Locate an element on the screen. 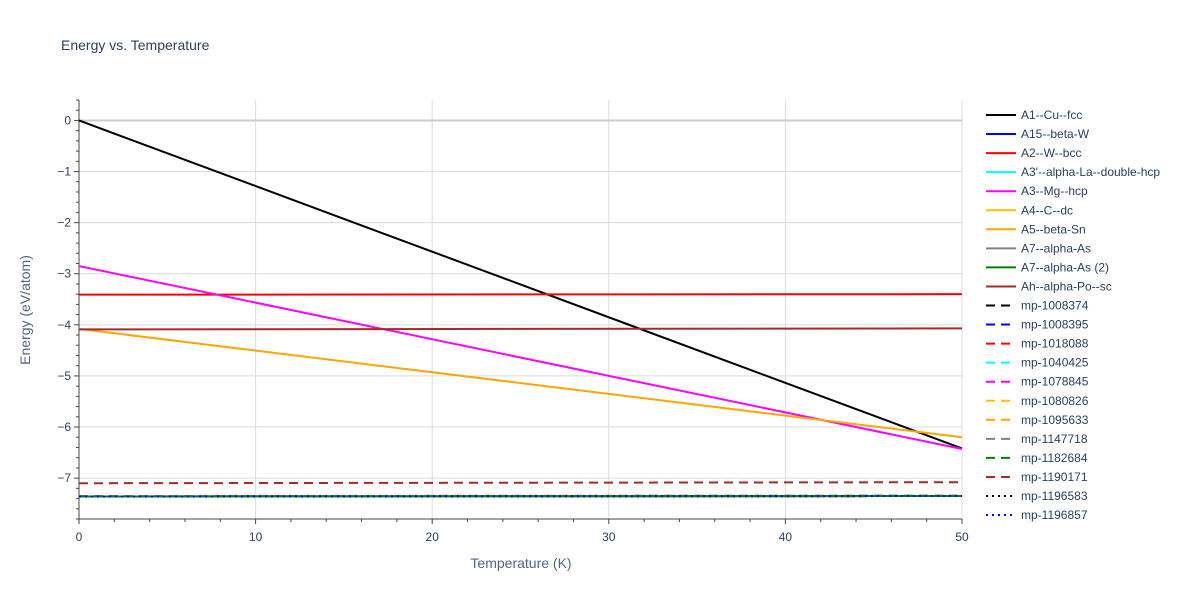 The width and height of the screenshot is (1200, 605). legend-item: mp-1078845 is located at coordinates (1037, 382).